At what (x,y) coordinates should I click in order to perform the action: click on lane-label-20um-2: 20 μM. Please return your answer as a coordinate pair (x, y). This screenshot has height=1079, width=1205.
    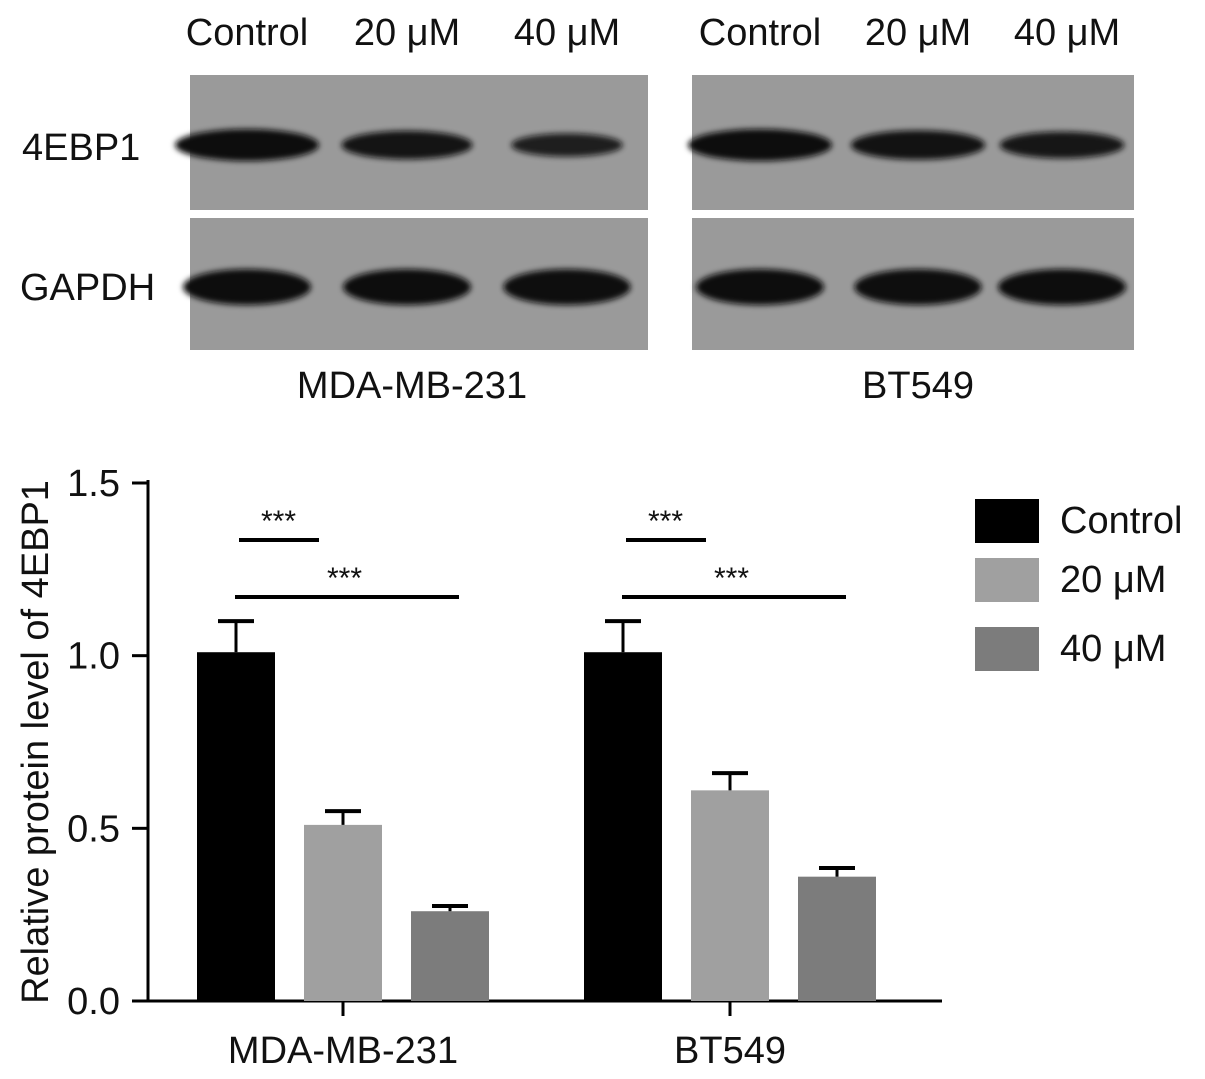
    Looking at the image, I should click on (918, 33).